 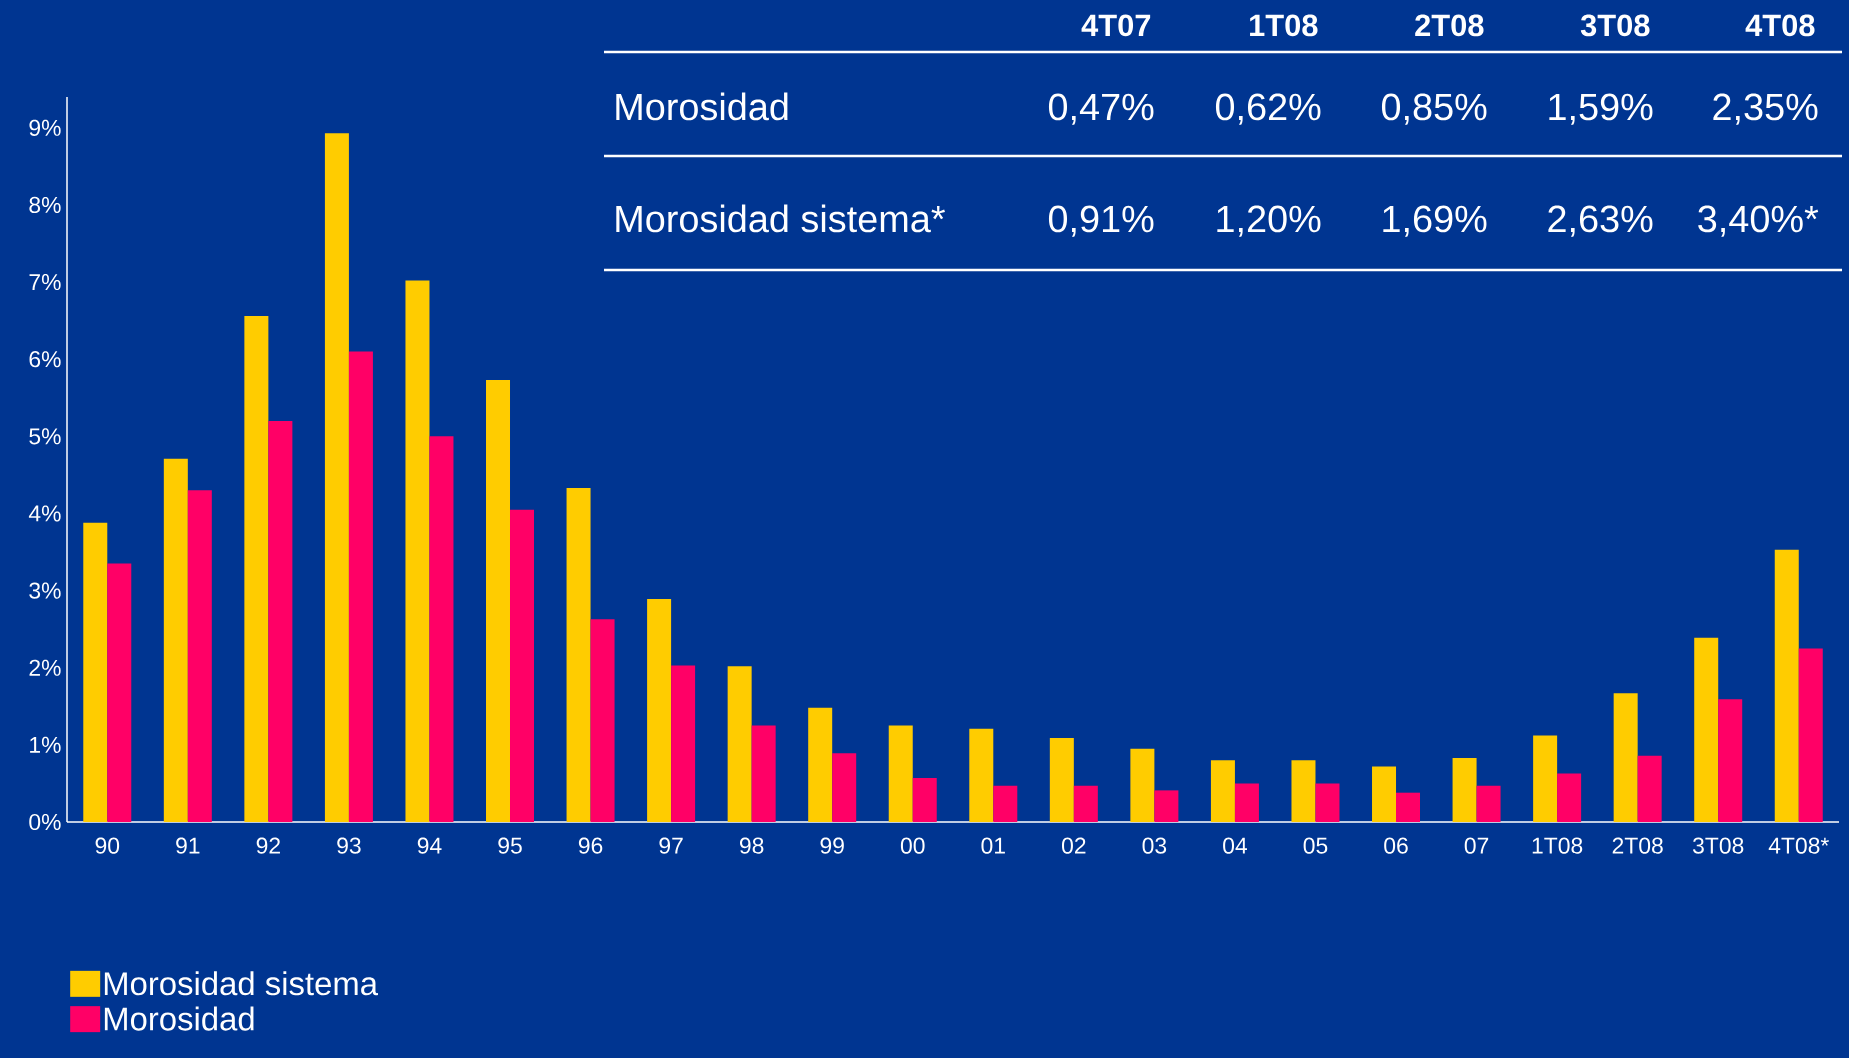 I want to click on annotation: 3,40%*, so click(x=1758, y=221).